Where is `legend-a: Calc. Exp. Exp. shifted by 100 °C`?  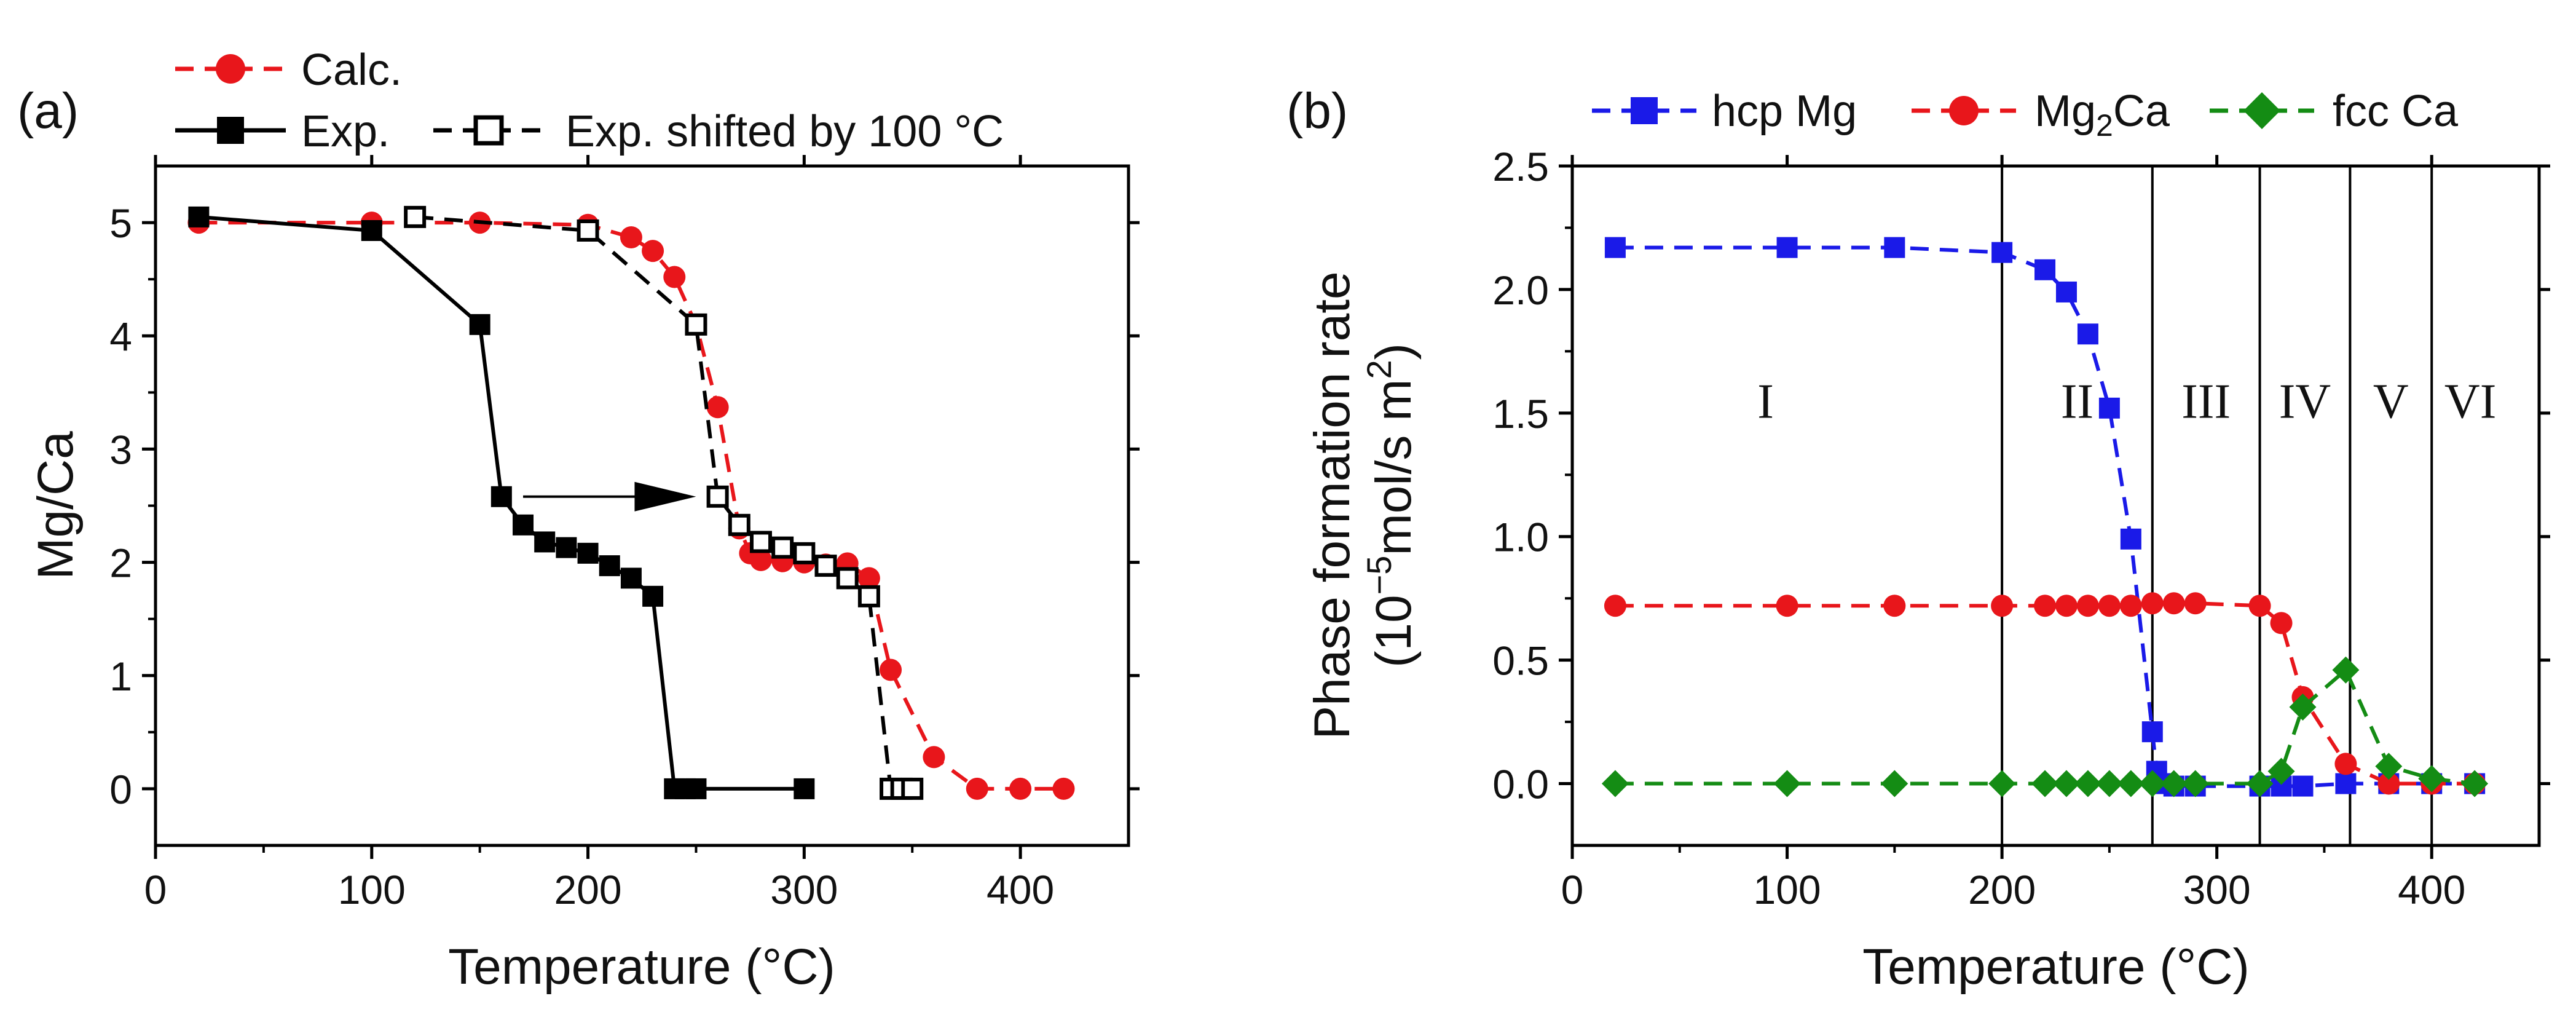 legend-a: Calc. Exp. Exp. shifted by 100 °C is located at coordinates (590, 100).